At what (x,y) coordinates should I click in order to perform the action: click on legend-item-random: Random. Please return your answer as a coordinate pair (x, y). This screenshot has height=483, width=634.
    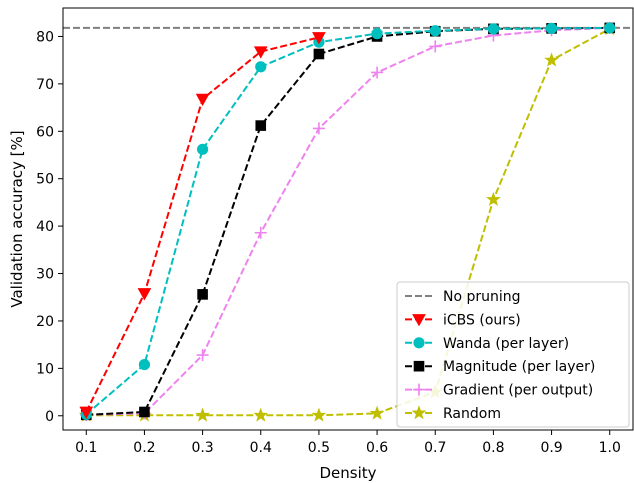
    Looking at the image, I should click on (453, 413).